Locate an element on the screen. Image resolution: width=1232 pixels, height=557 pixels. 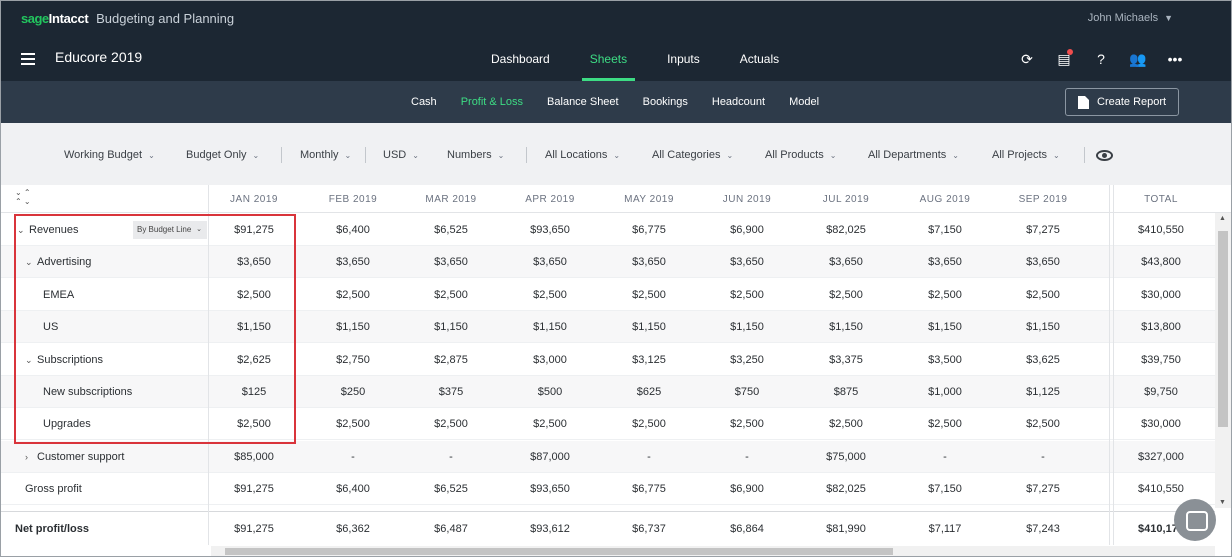
table-cell: $2,875 is located at coordinates (451, 359).